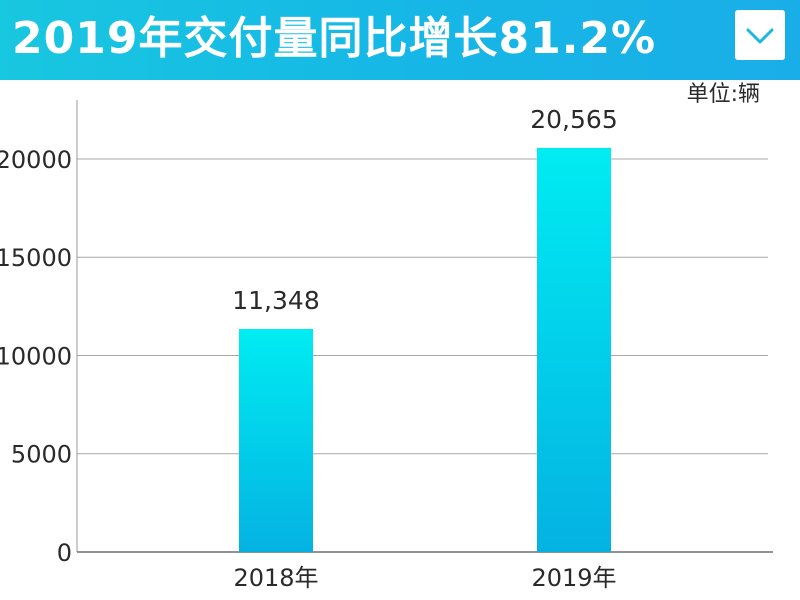  Describe the element at coordinates (41, 455) in the screenshot. I see `y-tick-label: 5000` at that location.